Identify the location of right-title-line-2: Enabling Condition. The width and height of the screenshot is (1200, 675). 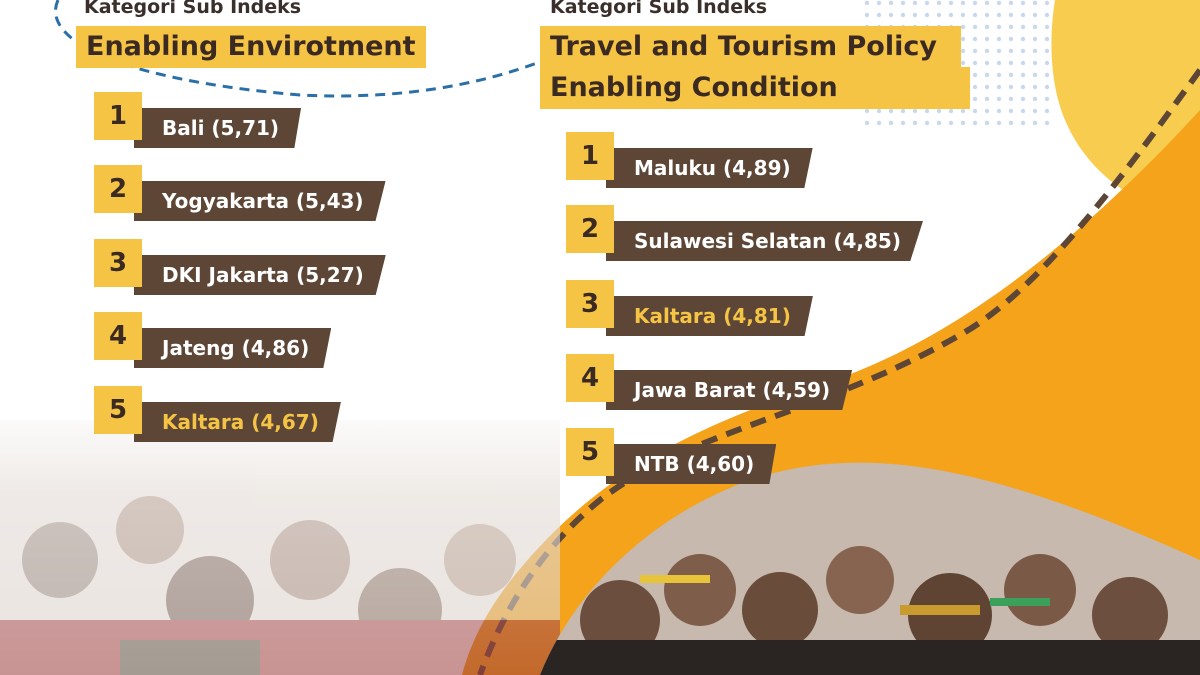
(755, 88).